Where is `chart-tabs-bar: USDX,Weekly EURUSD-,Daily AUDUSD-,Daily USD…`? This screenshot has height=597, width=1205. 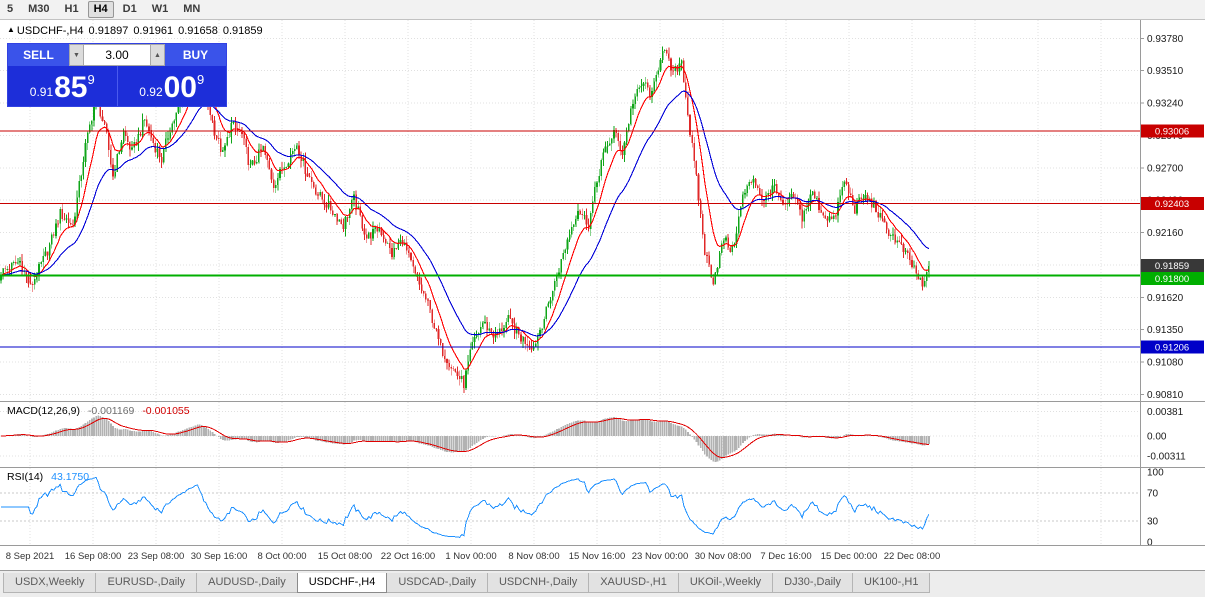
chart-tabs-bar: USDX,Weekly EURUSD-,Daily AUDUSD-,Daily USD… is located at coordinates (602, 583).